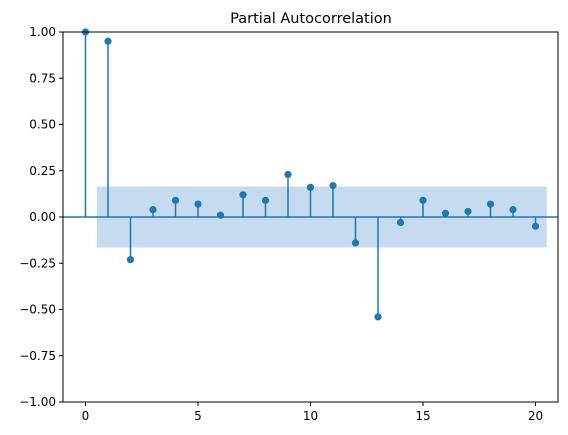  I want to click on y-tick-label: −0.25, so click(37, 263).